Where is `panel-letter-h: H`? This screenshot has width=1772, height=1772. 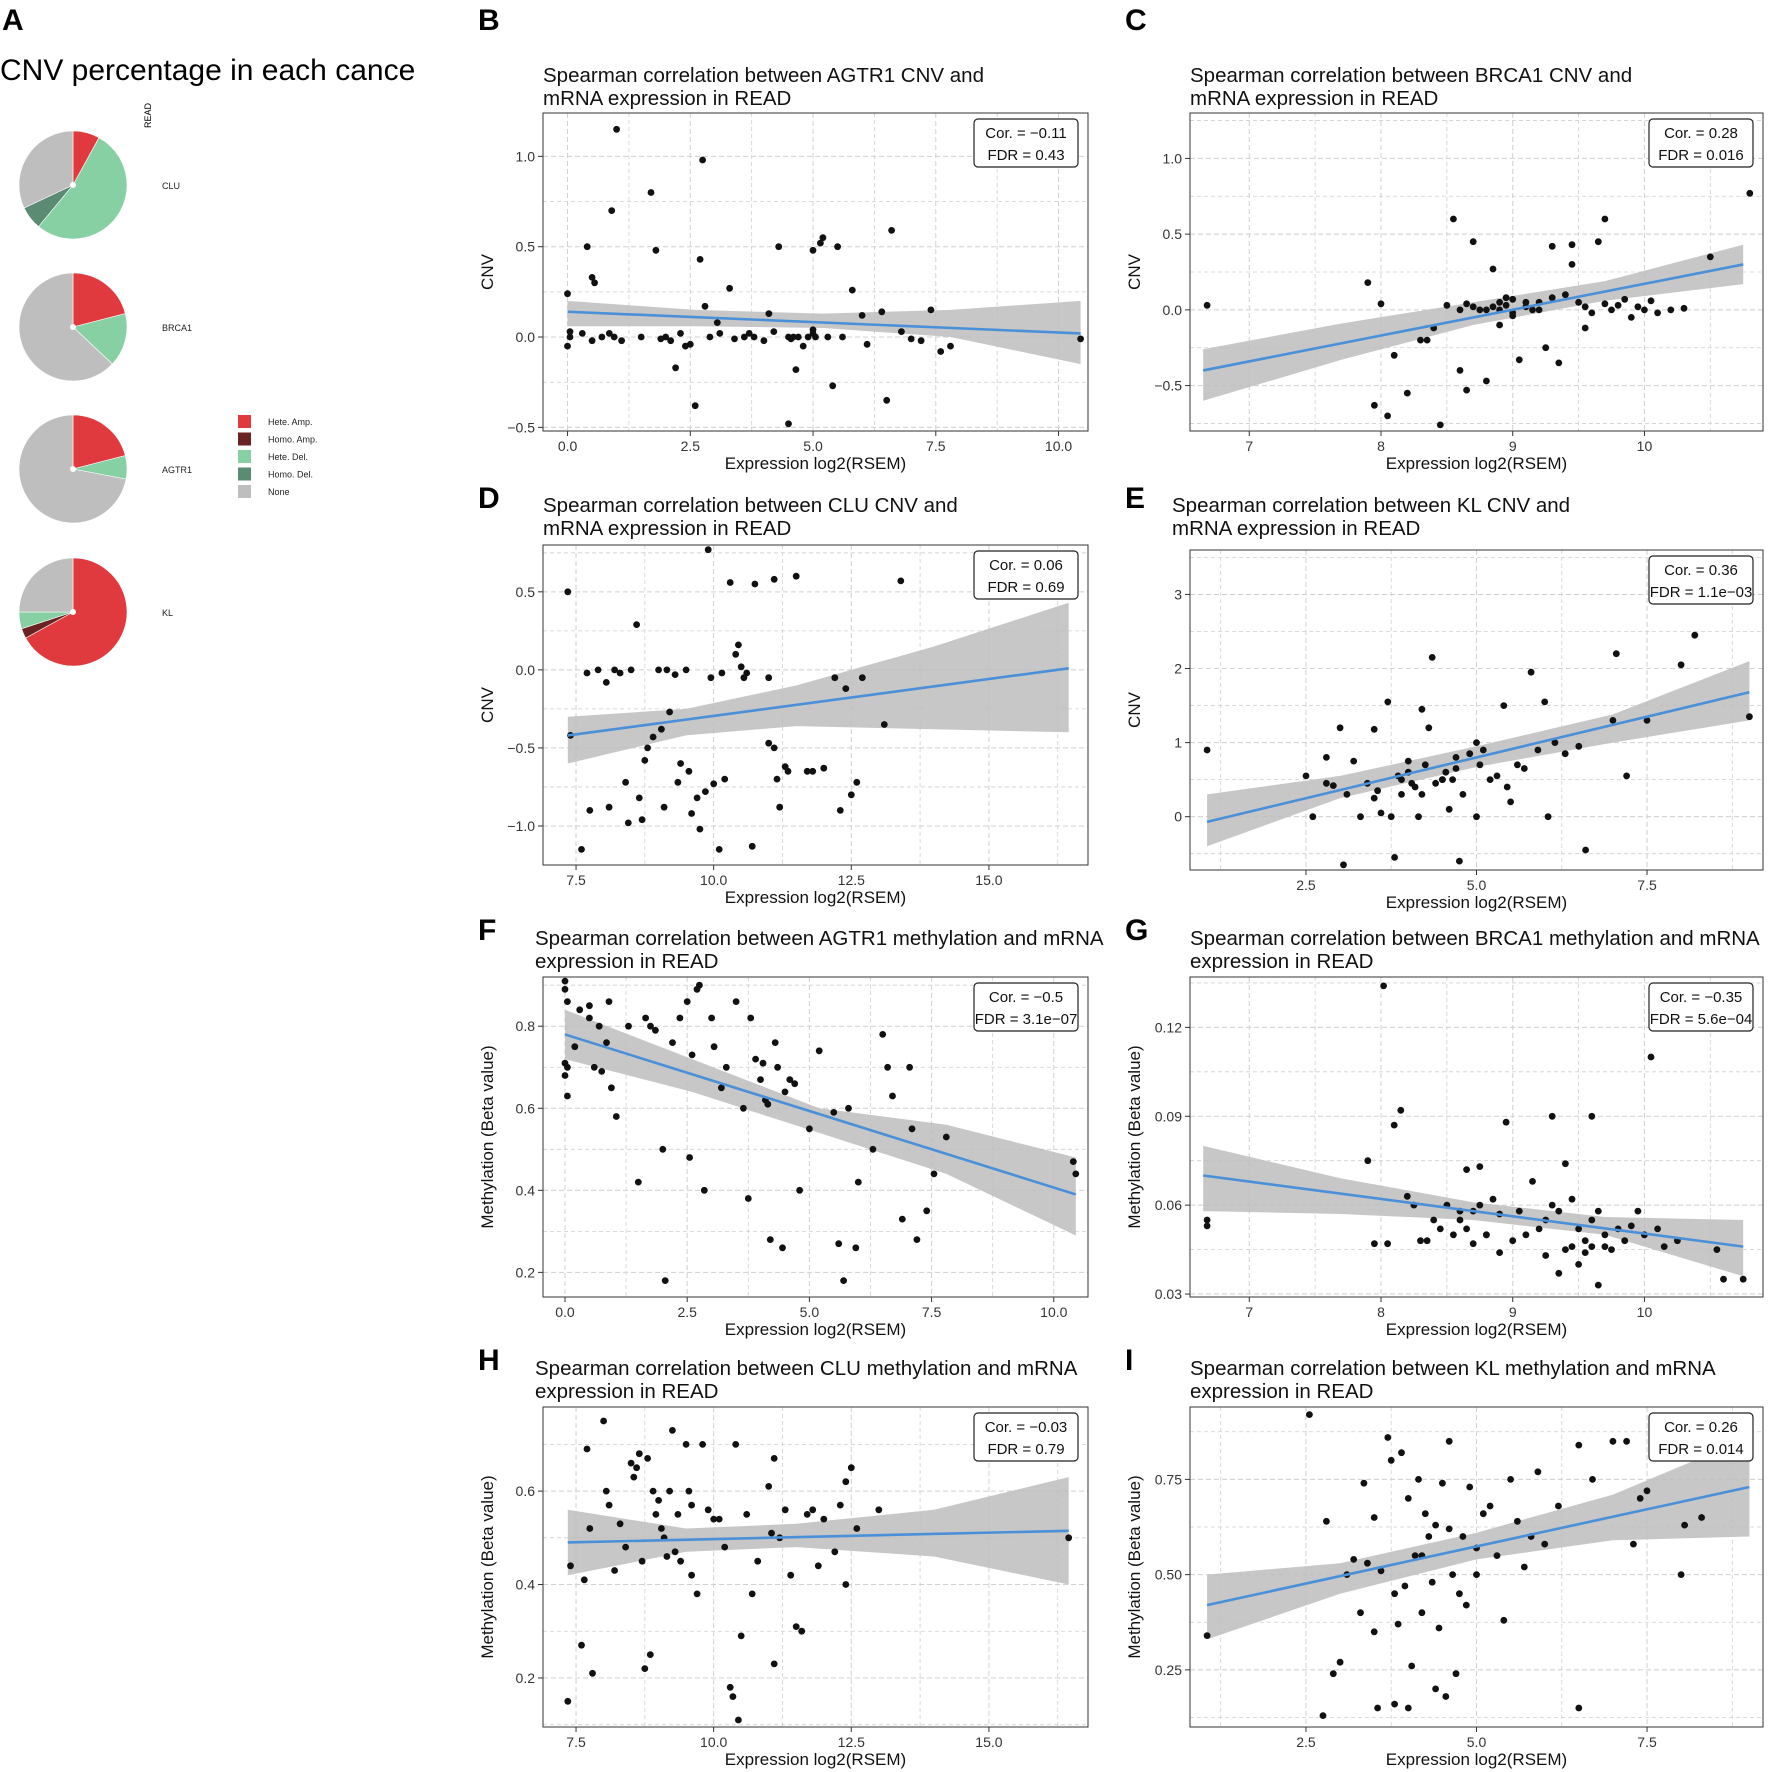
panel-letter-h: H is located at coordinates (489, 1360).